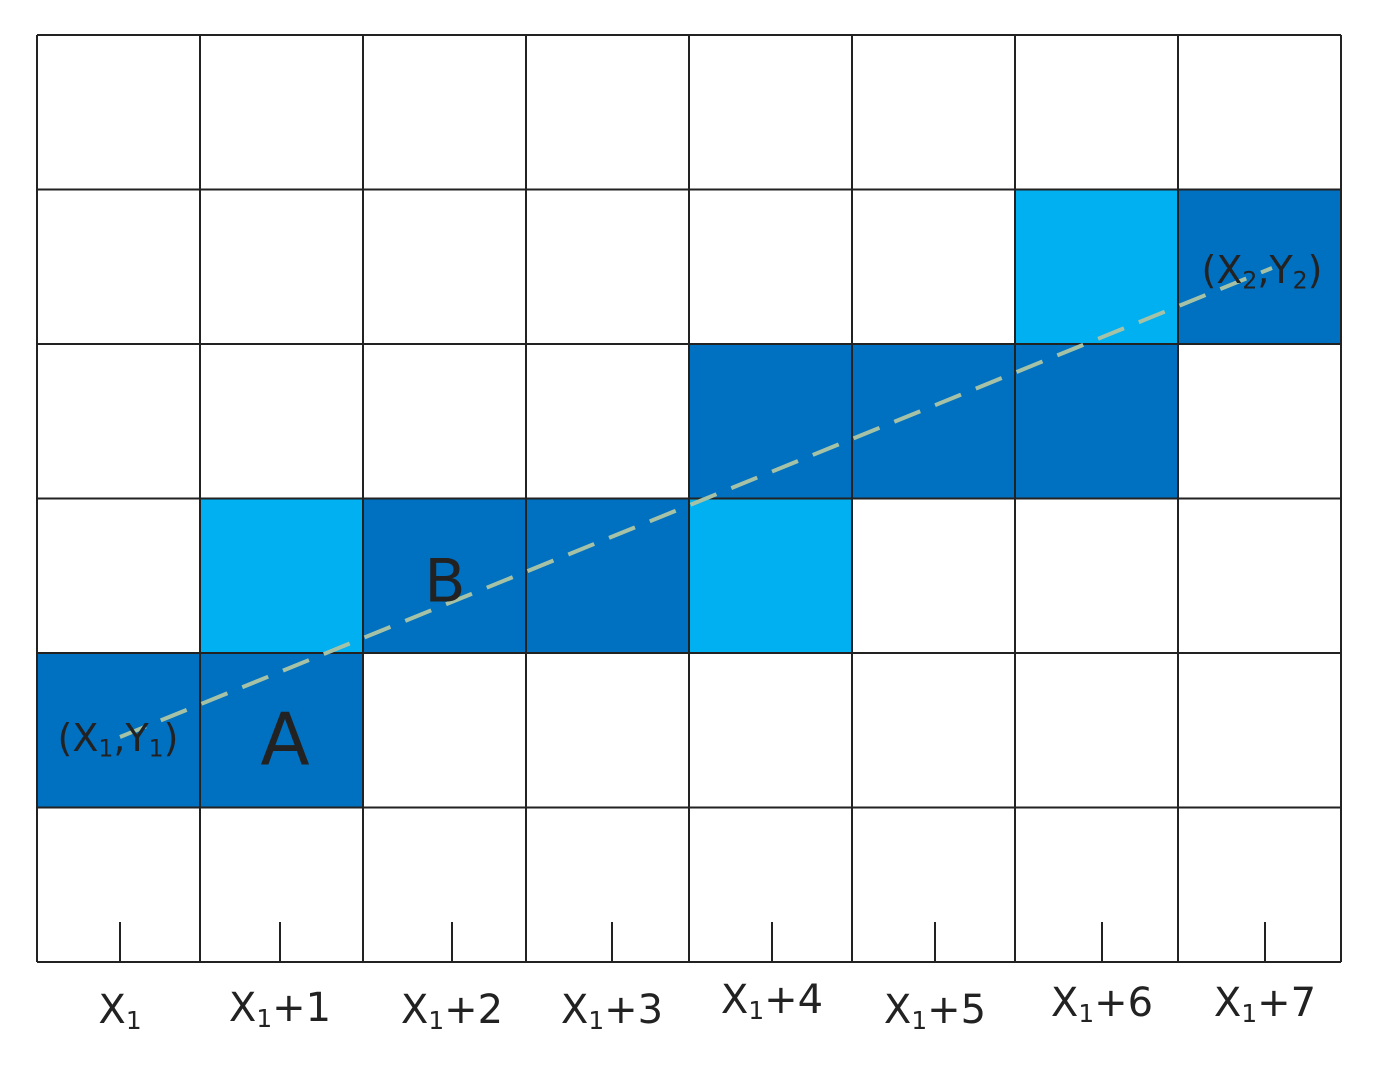  I want to click on x-label: X1+2, so click(452, 1011).